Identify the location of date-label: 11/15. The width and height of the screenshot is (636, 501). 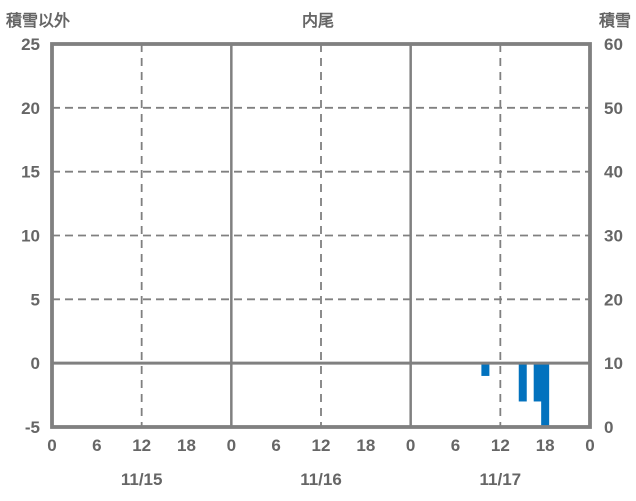
(142, 479).